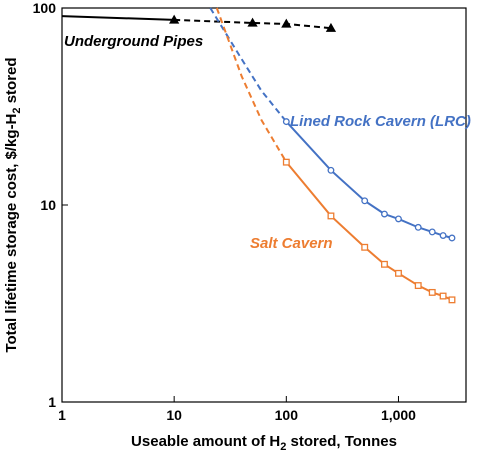 This screenshot has height=461, width=480. What do you see at coordinates (287, 415) in the screenshot?
I see `x-tick-label: 100` at bounding box center [287, 415].